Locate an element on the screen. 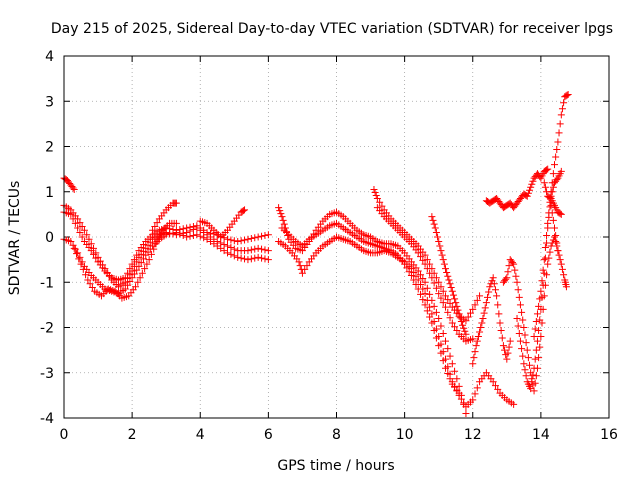  x-tick-label: 14 is located at coordinates (541, 435).